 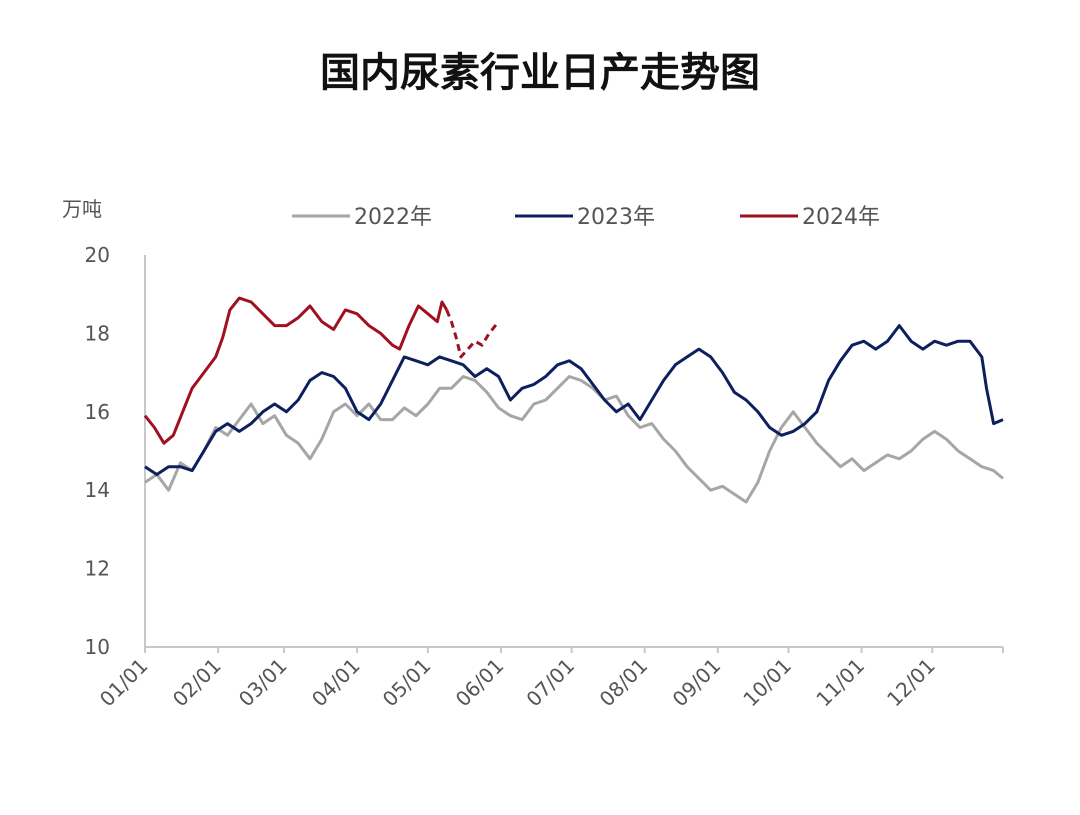 What do you see at coordinates (840, 683) in the screenshot?
I see `x-tick-label: 11/01` at bounding box center [840, 683].